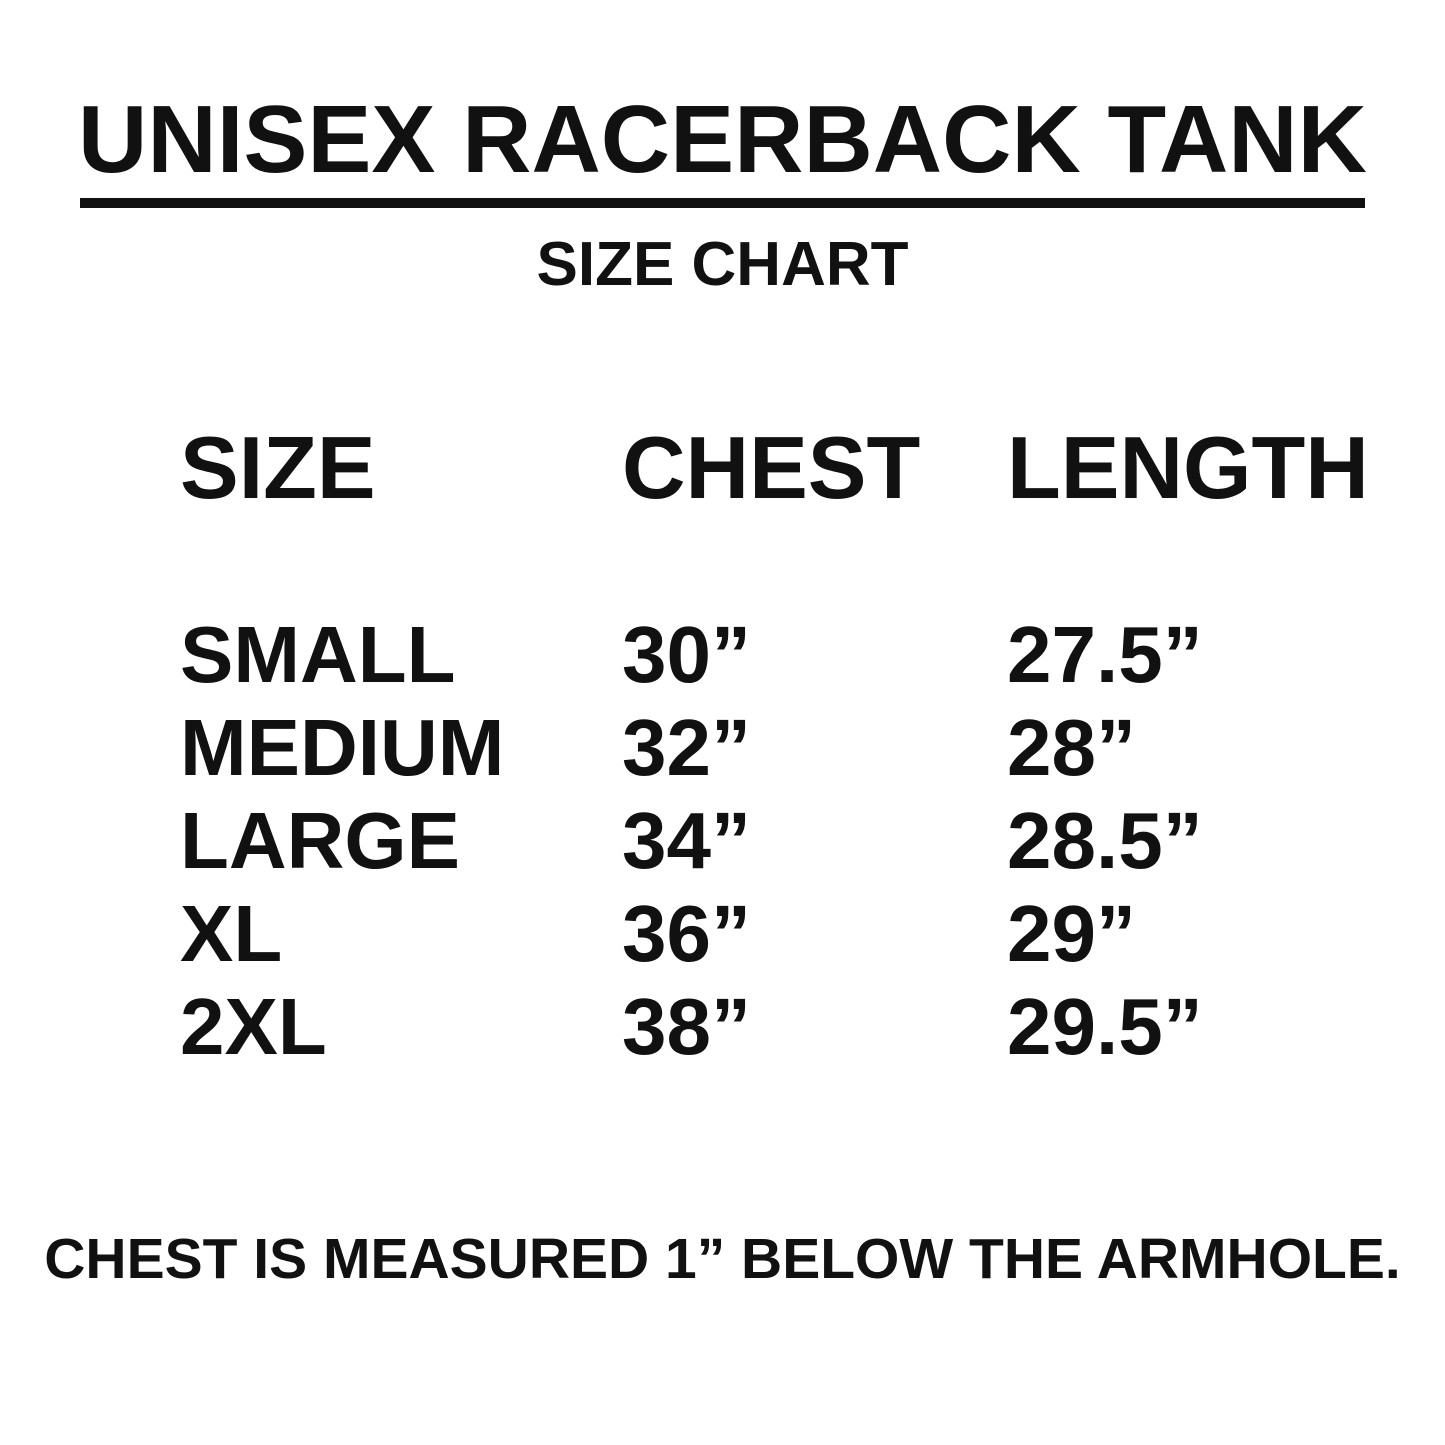 The height and width of the screenshot is (1445, 1445). I want to click on page-title: UNISEX RACERBACK TANK, so click(722, 139).